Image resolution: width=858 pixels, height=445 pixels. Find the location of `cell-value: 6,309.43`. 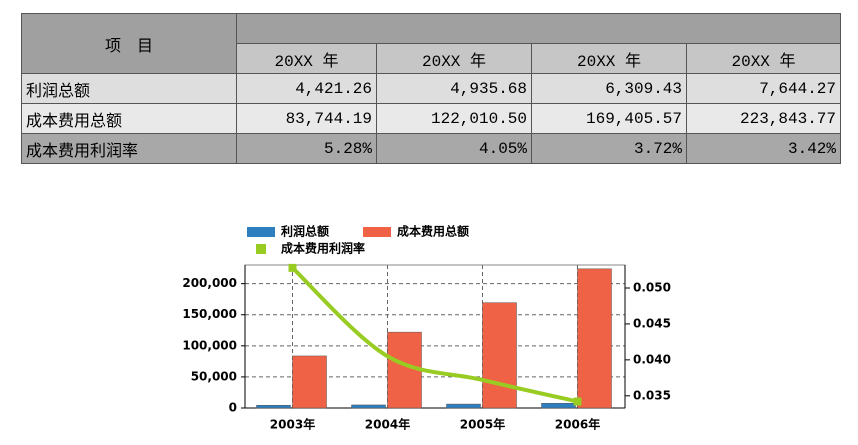

cell-value: 6,309.43 is located at coordinates (609, 88).